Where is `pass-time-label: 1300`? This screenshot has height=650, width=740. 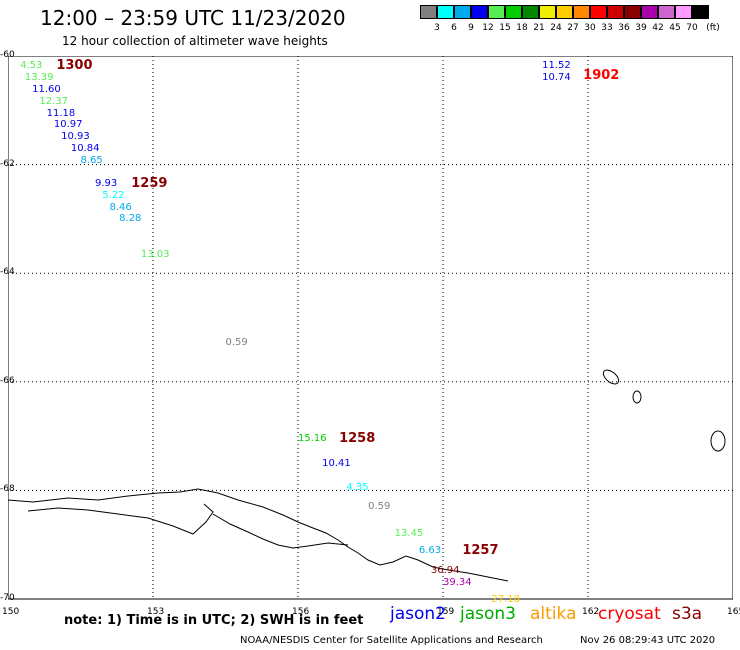 pass-time-label: 1300 is located at coordinates (74, 66).